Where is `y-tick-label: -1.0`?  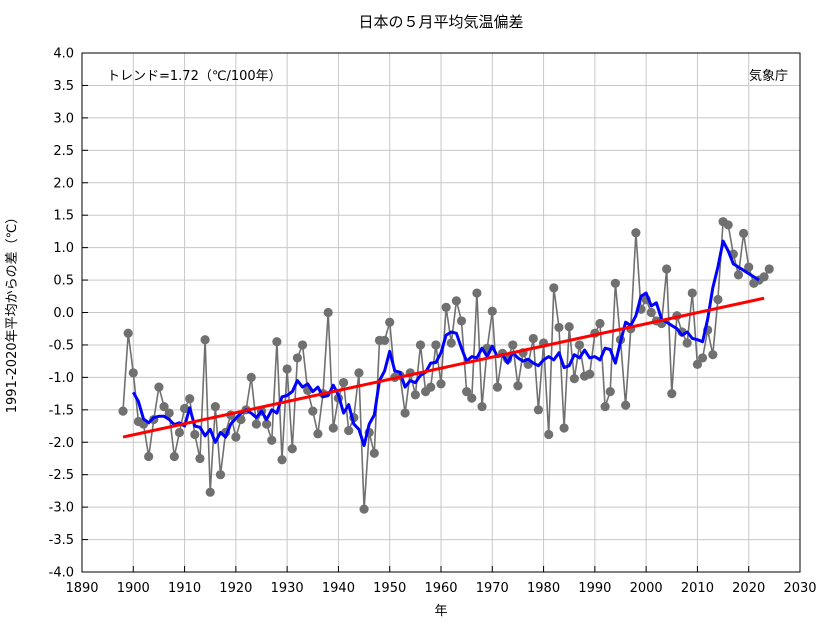 y-tick-label: -1.0 is located at coordinates (61, 378).